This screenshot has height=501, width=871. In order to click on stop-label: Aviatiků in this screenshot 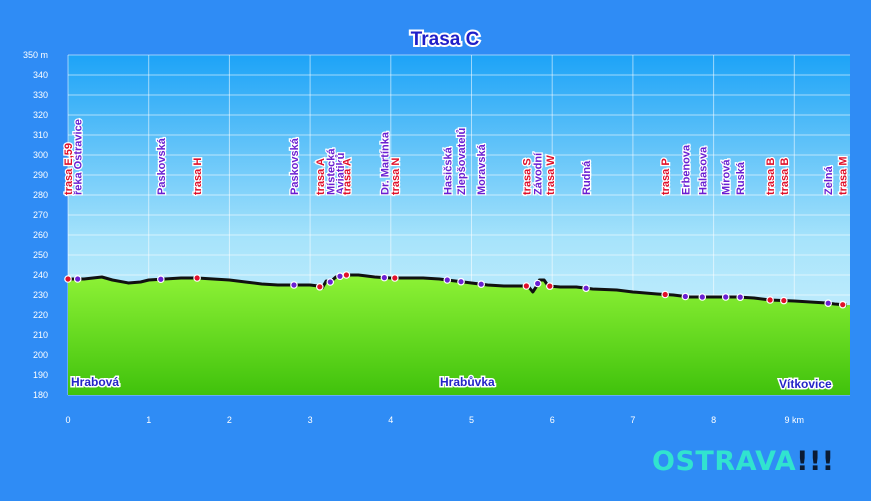, I will do `click(341, 174)`.